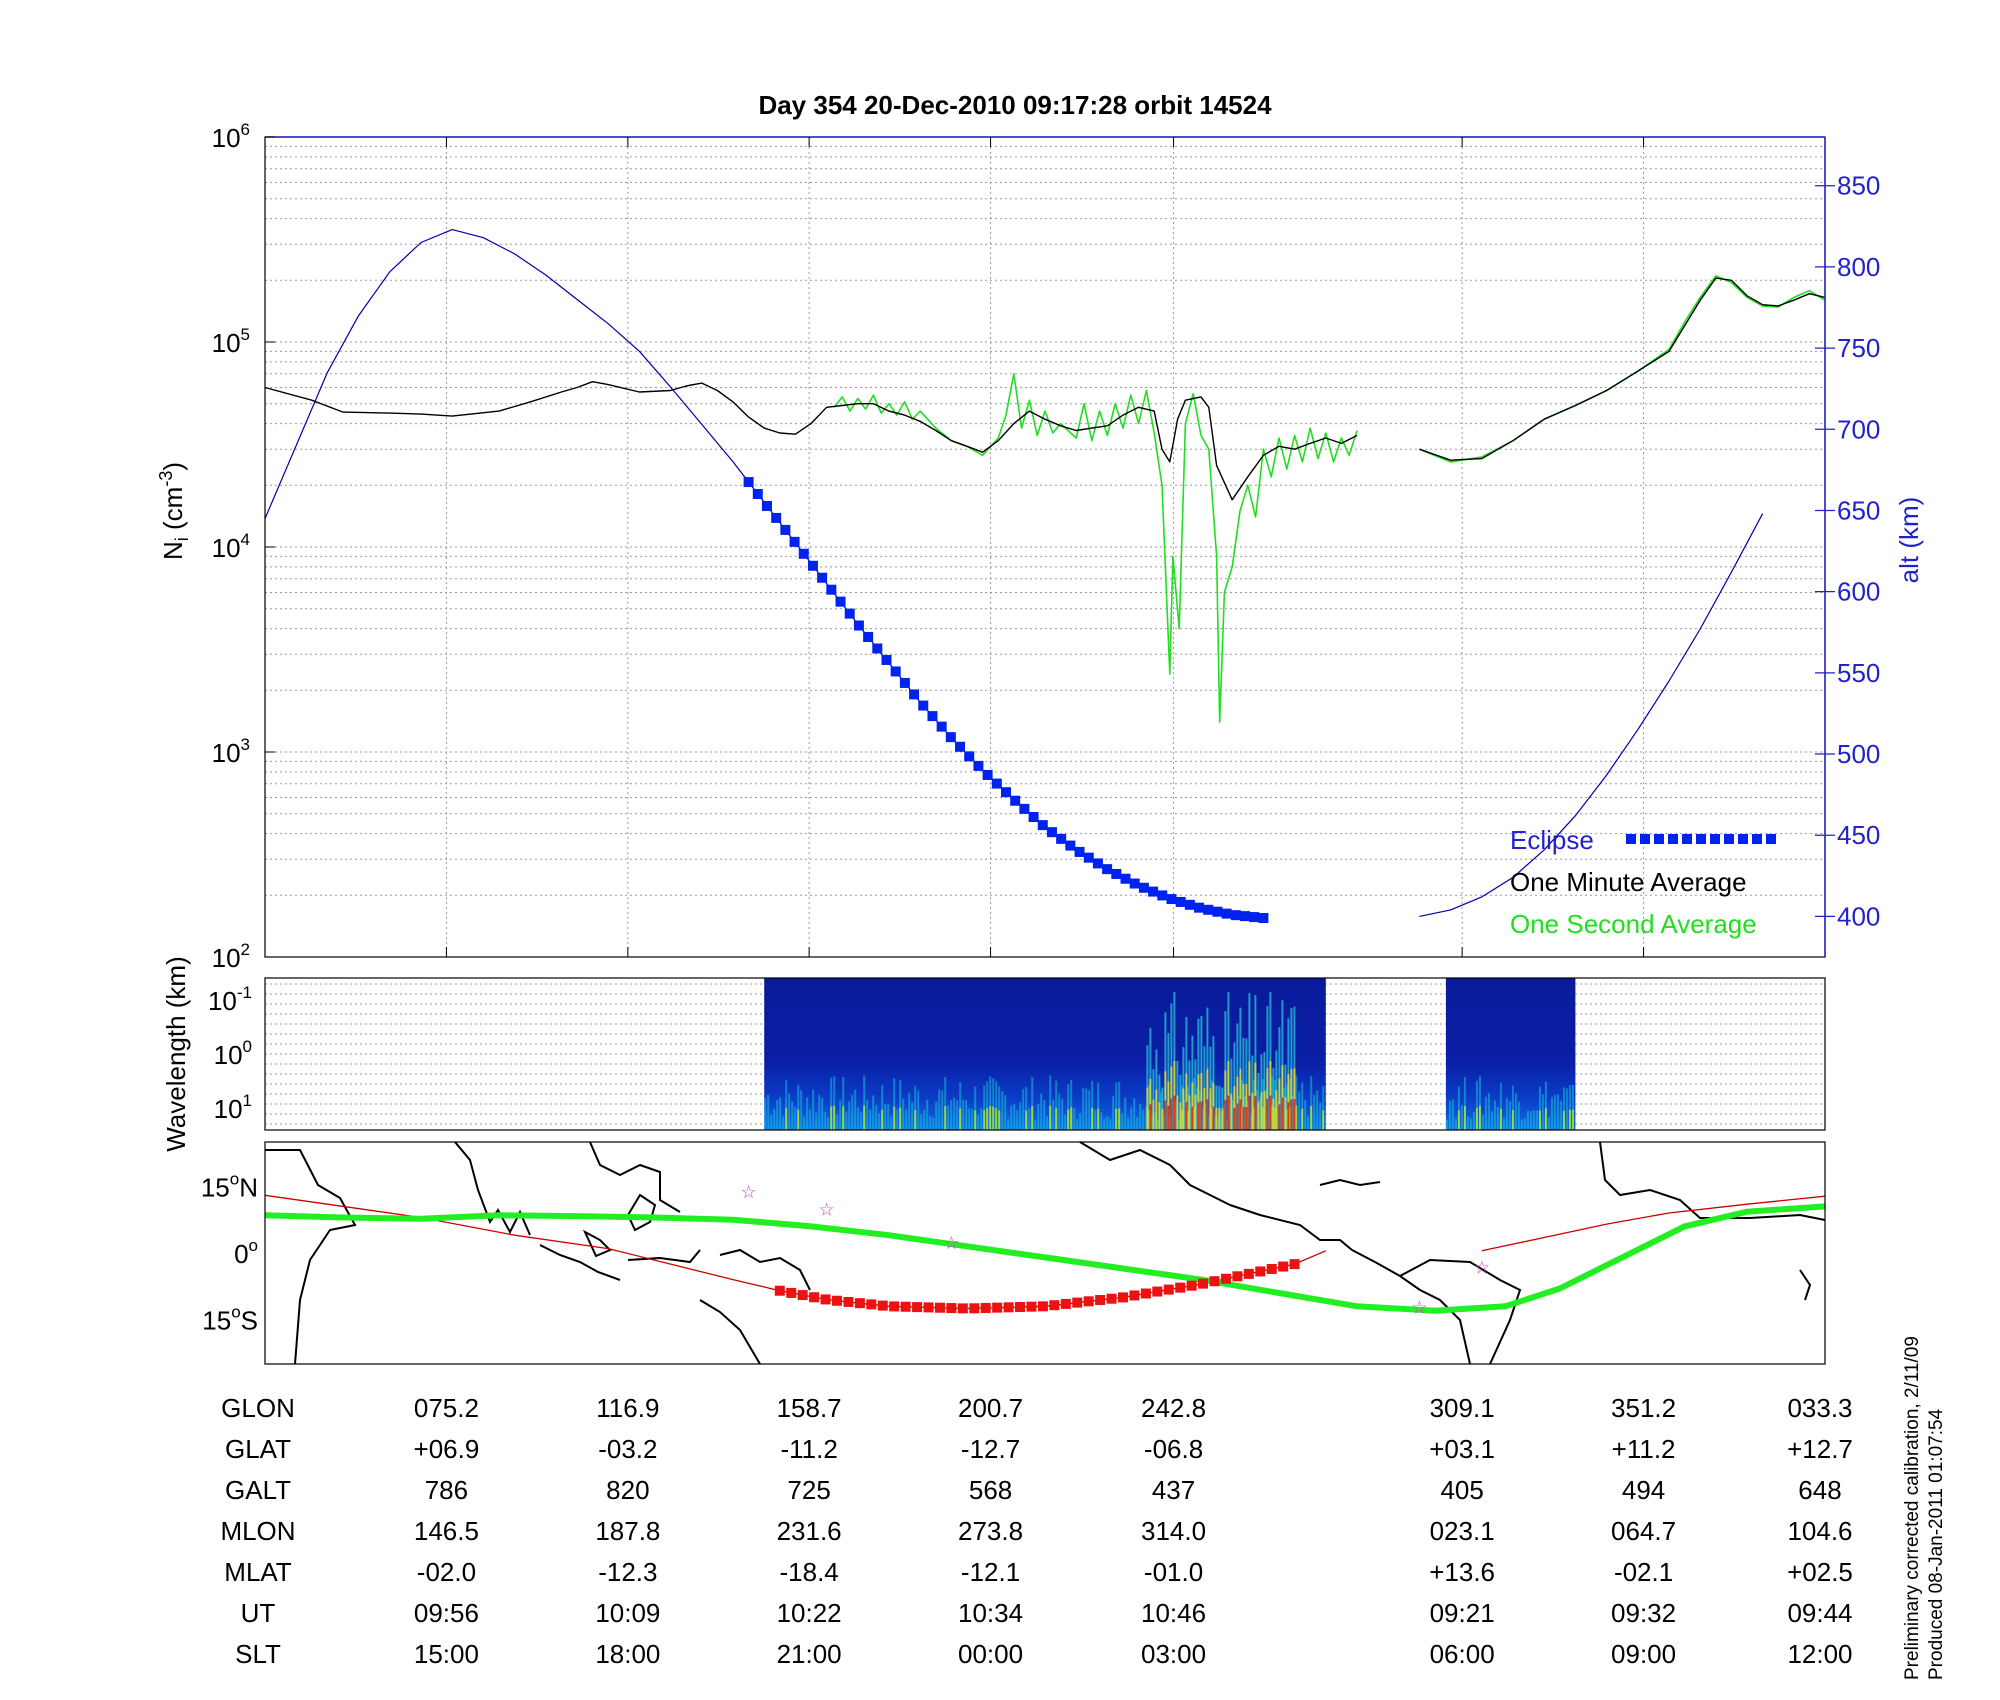 The width and height of the screenshot is (2000, 1700). What do you see at coordinates (1643, 1490) in the screenshot?
I see `table-cell: 494` at bounding box center [1643, 1490].